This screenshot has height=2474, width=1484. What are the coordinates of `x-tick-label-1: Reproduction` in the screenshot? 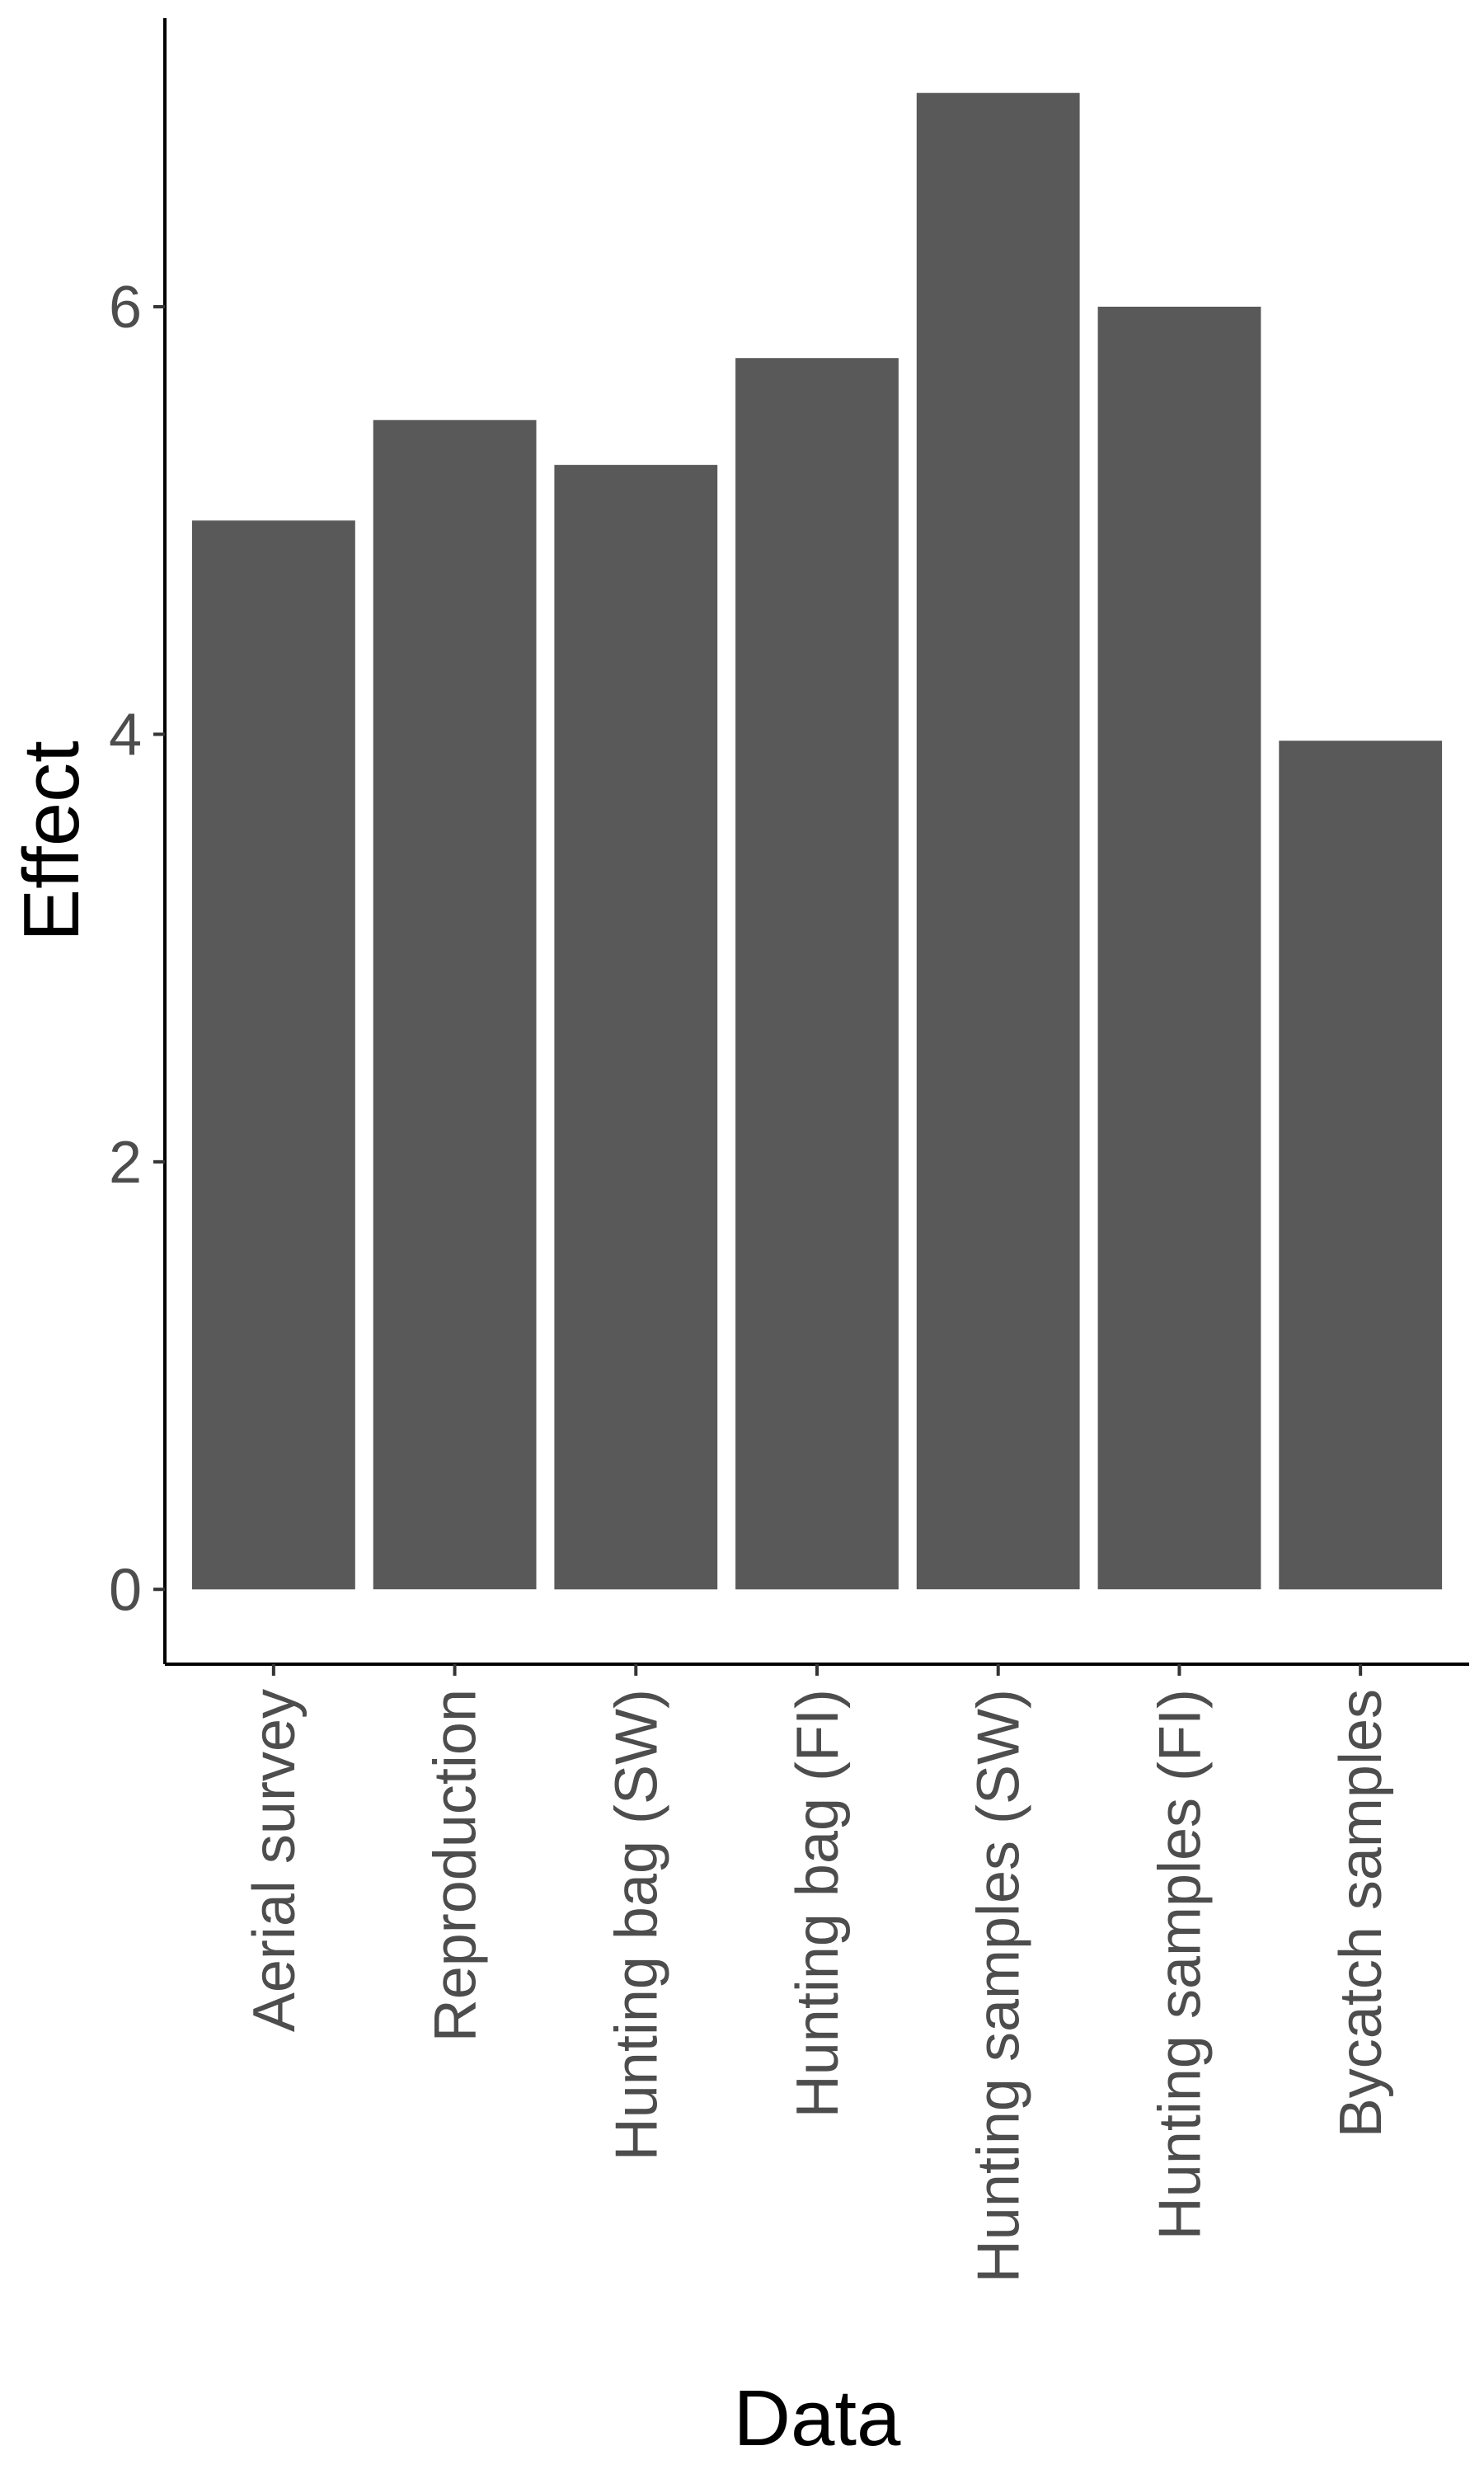 It's located at (456, 1865).